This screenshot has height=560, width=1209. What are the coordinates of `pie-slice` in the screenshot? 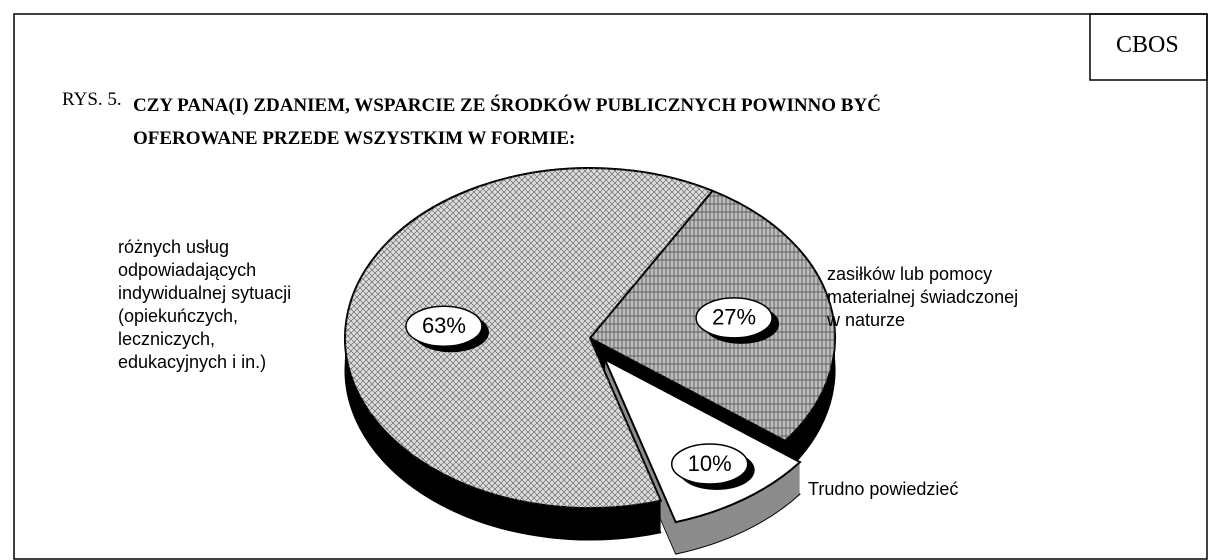 It's located at (702, 440).